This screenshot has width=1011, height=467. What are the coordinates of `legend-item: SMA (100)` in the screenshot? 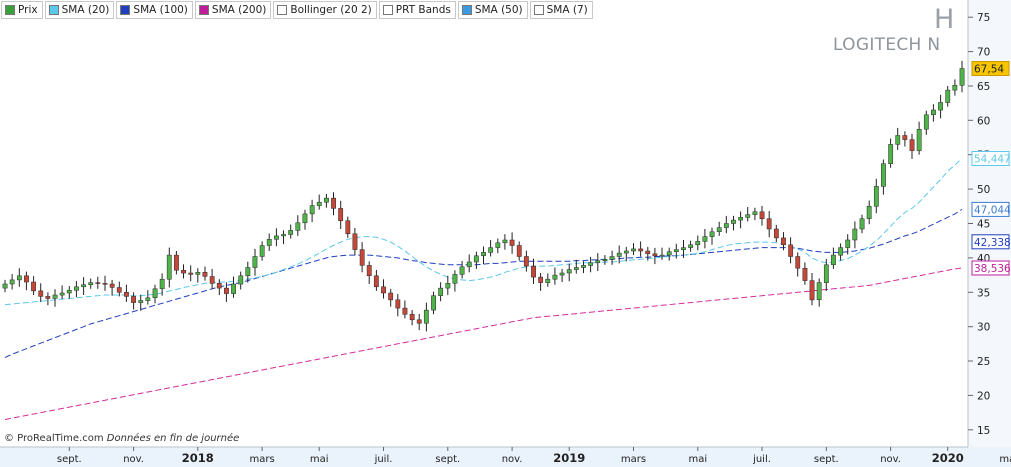 It's located at (154, 10).